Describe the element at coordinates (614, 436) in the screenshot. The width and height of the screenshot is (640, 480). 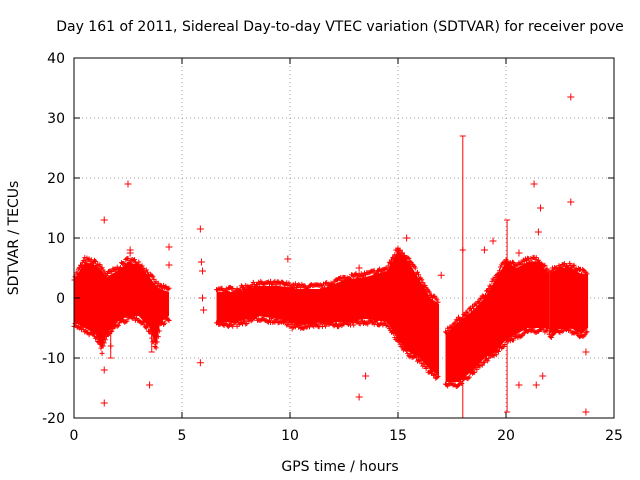
I see `x-tick-label: 25` at that location.